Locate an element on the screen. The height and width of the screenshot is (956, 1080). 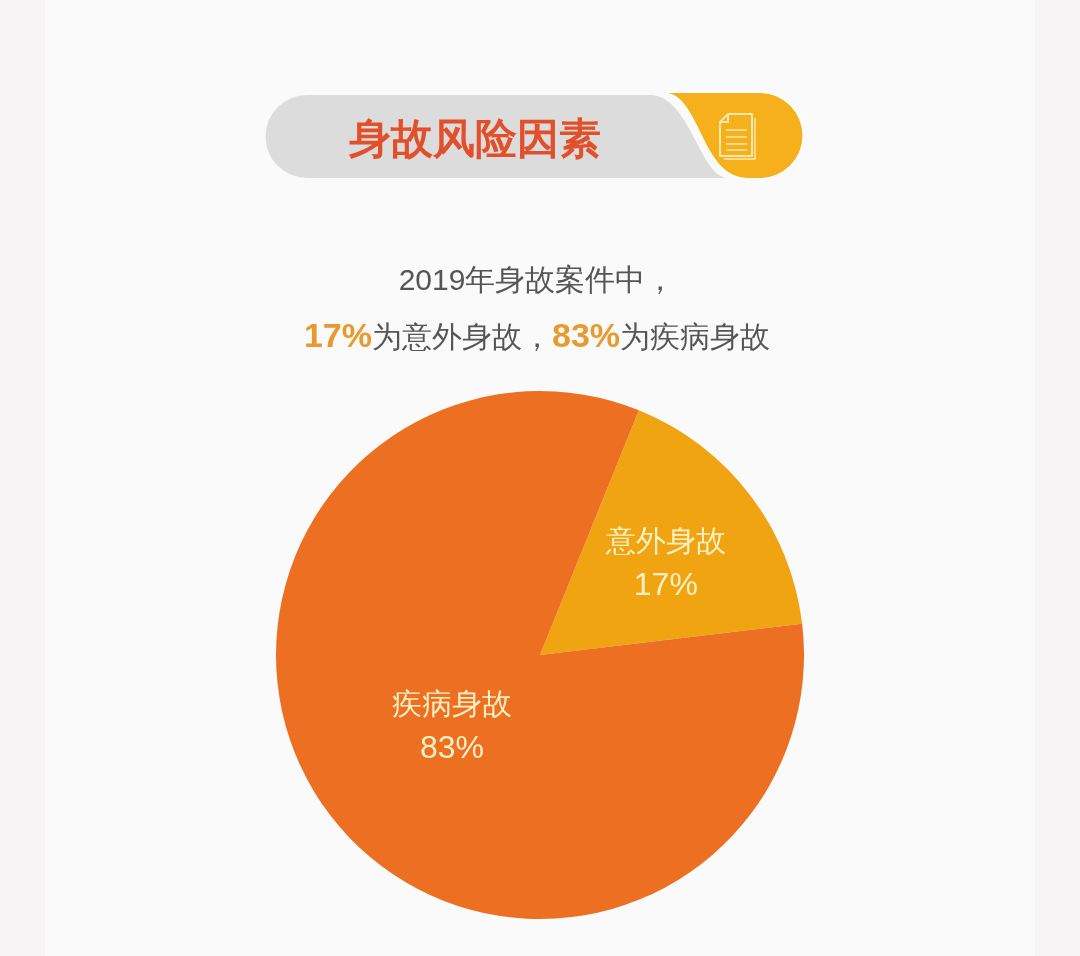
data-label: 17% is located at coordinates (665, 583).